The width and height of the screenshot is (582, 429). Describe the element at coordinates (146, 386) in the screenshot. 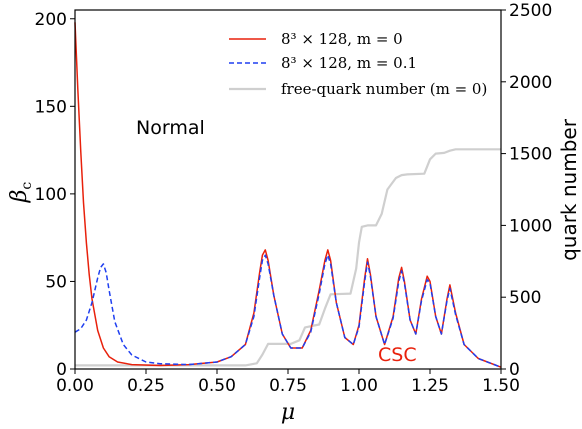

I see `x-tick-label: 0.25` at that location.